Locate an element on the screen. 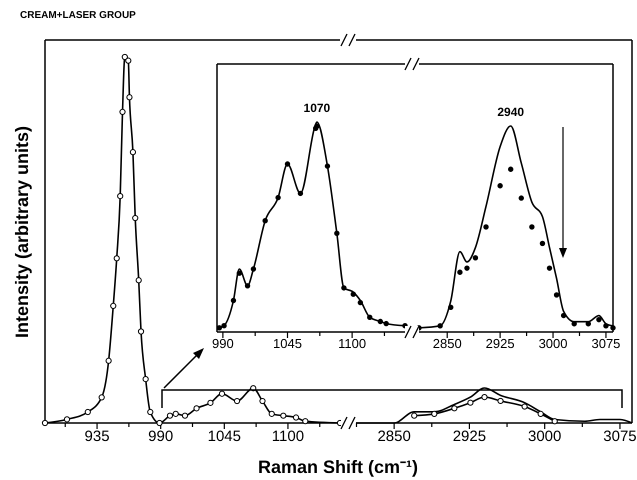  y-axis-title: Intensity (arbitrary units) is located at coordinates (22, 232).